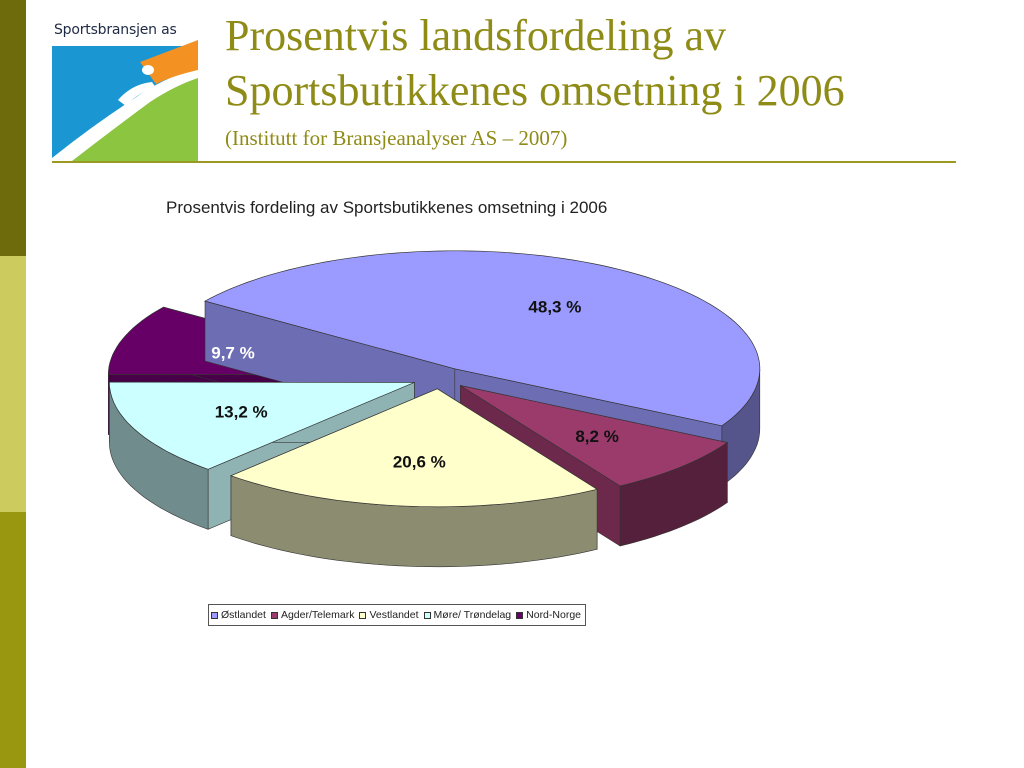  I want to click on legend-label: Nord-Norge, so click(553, 615).